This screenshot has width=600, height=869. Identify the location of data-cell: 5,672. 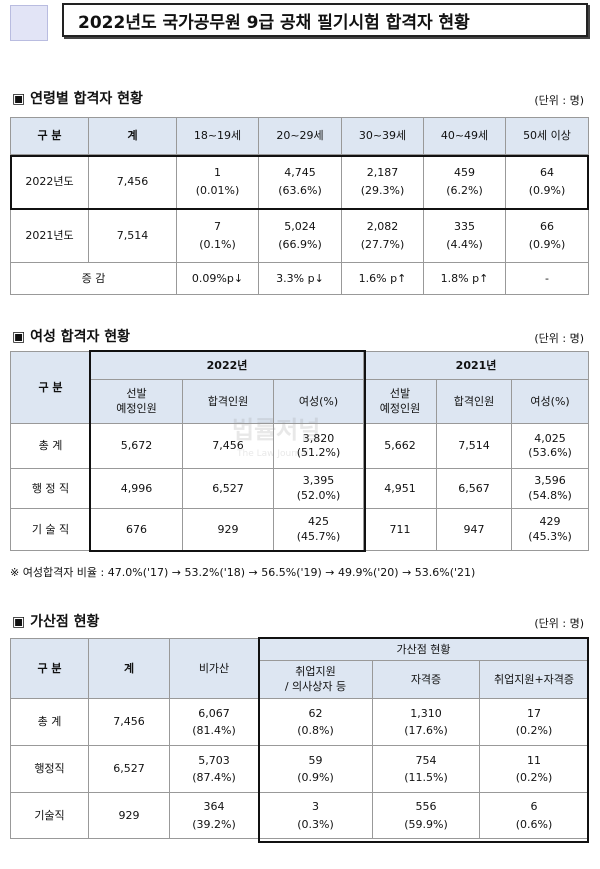
(136, 446).